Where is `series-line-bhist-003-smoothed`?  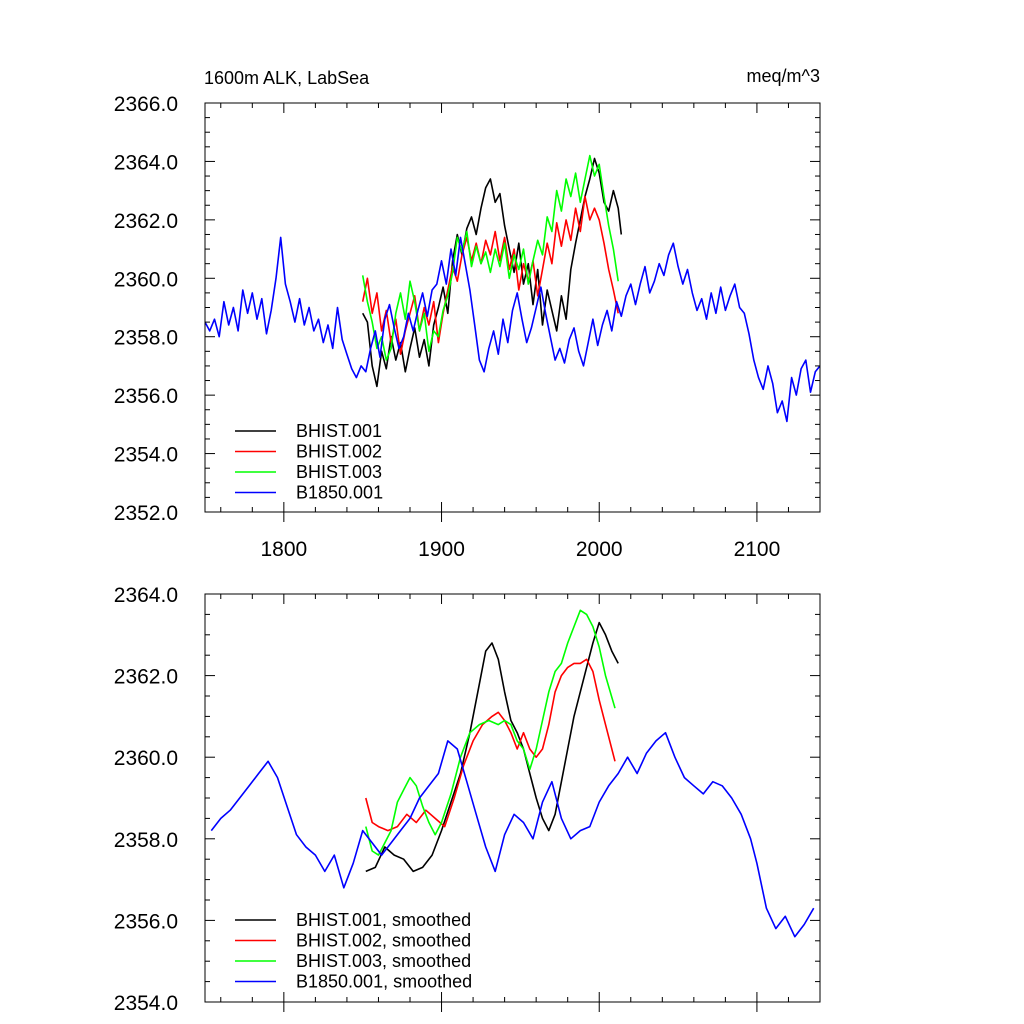 series-line-bhist-003-smoothed is located at coordinates (490, 732).